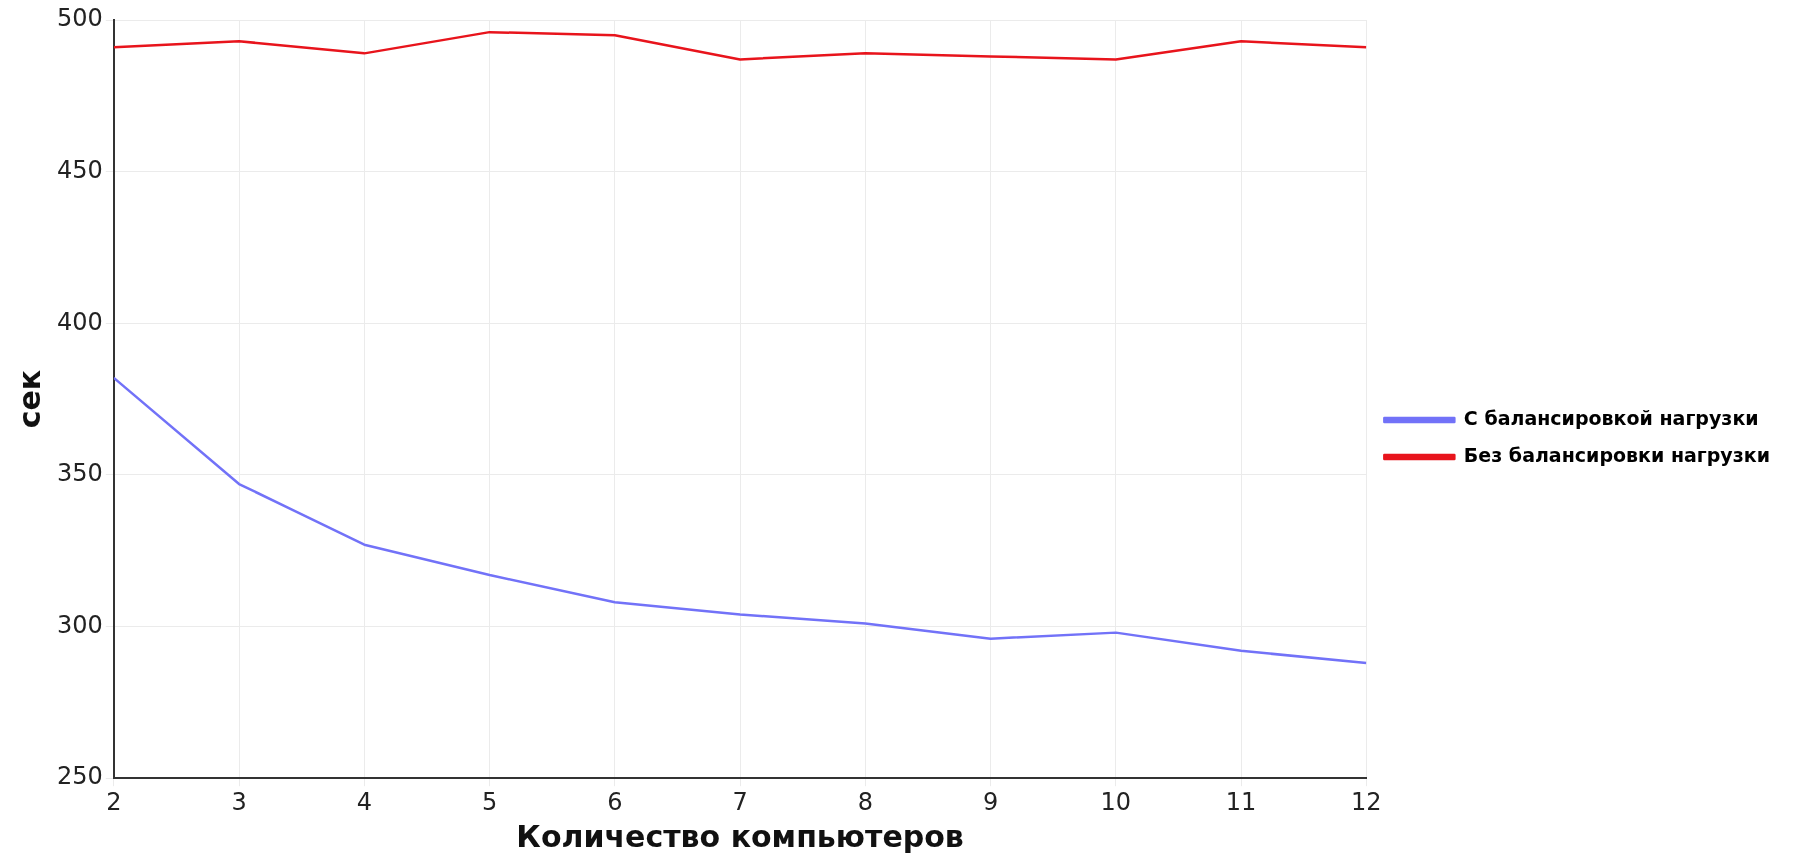 The height and width of the screenshot is (862, 1810). I want to click on x-tick-label: 3, so click(239, 801).